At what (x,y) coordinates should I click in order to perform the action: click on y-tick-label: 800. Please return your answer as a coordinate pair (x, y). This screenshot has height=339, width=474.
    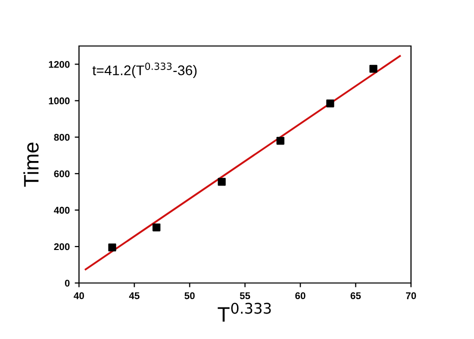
    Looking at the image, I should click on (62, 137).